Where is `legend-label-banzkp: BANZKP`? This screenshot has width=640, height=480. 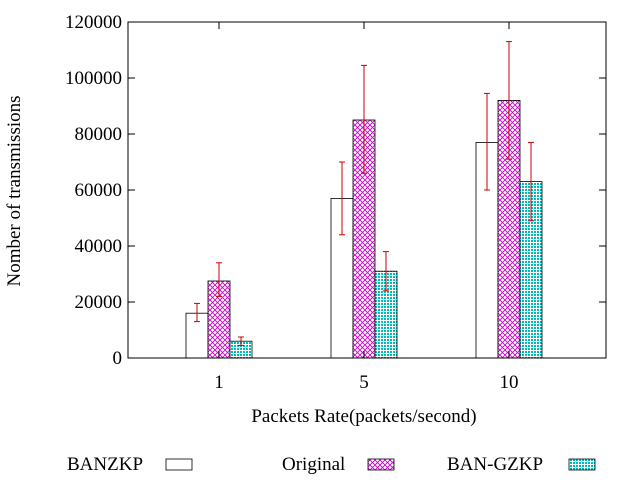
legend-label-banzkp: BANZKP is located at coordinates (105, 464).